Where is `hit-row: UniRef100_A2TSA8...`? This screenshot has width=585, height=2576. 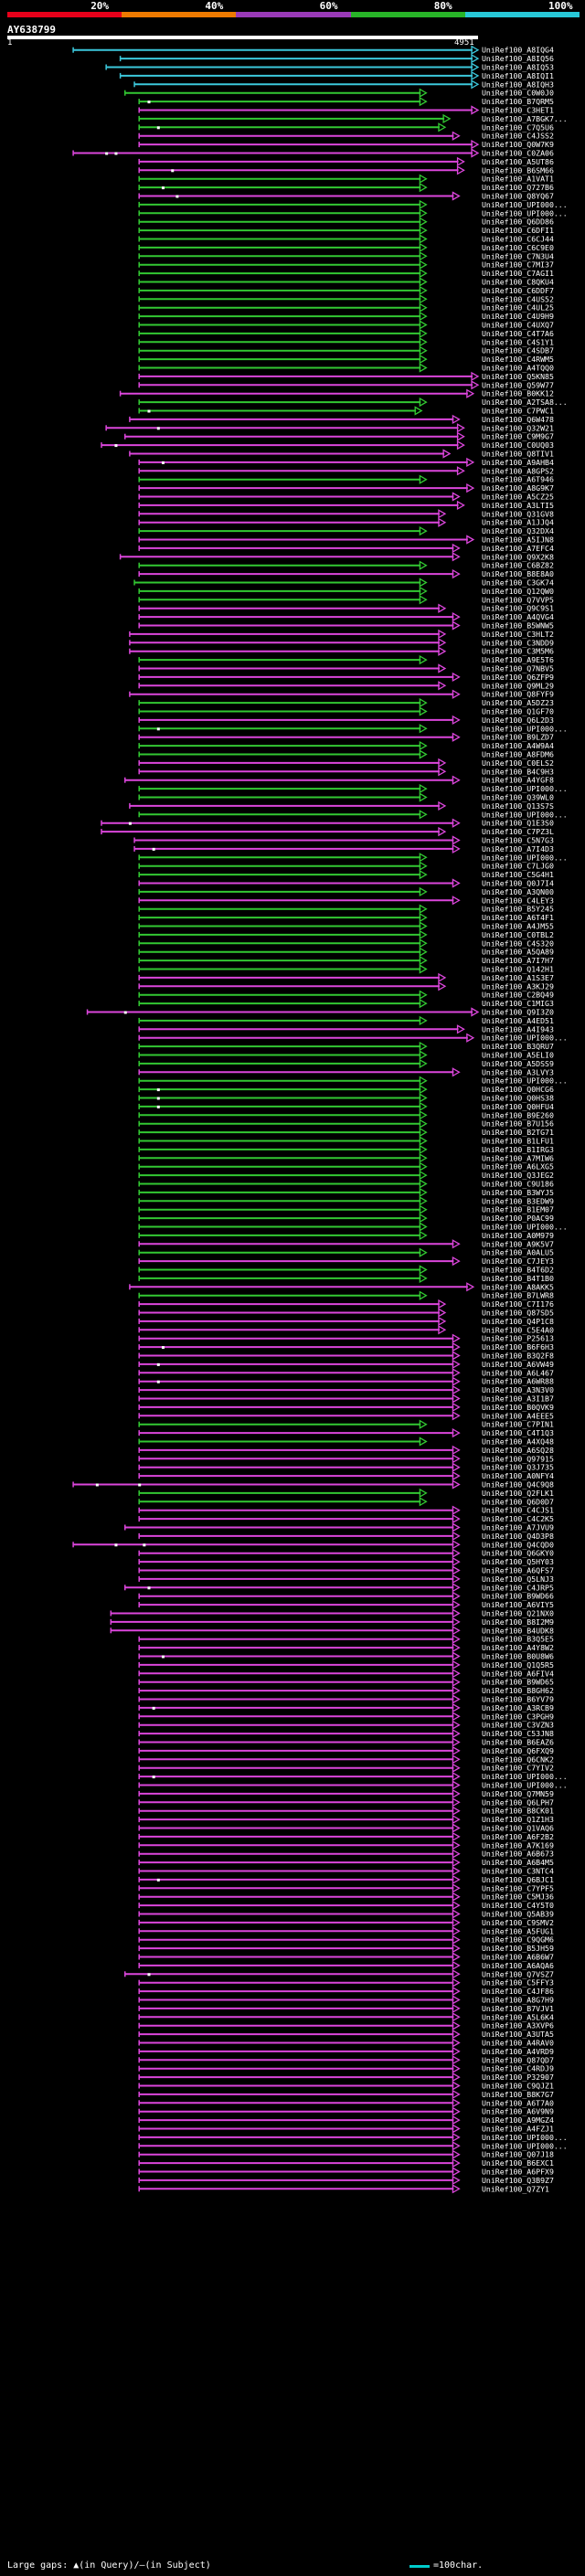 hit-row: UniRef100_A2TSA8... is located at coordinates (353, 402).